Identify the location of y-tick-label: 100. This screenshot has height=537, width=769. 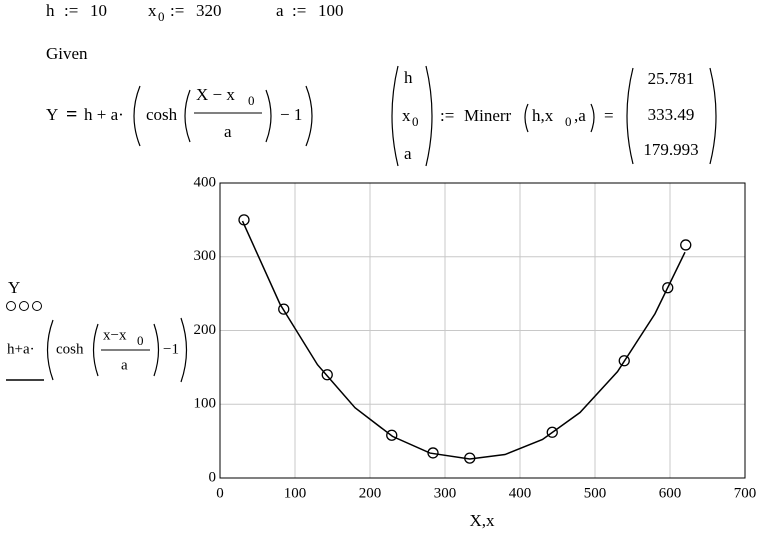
(205, 404).